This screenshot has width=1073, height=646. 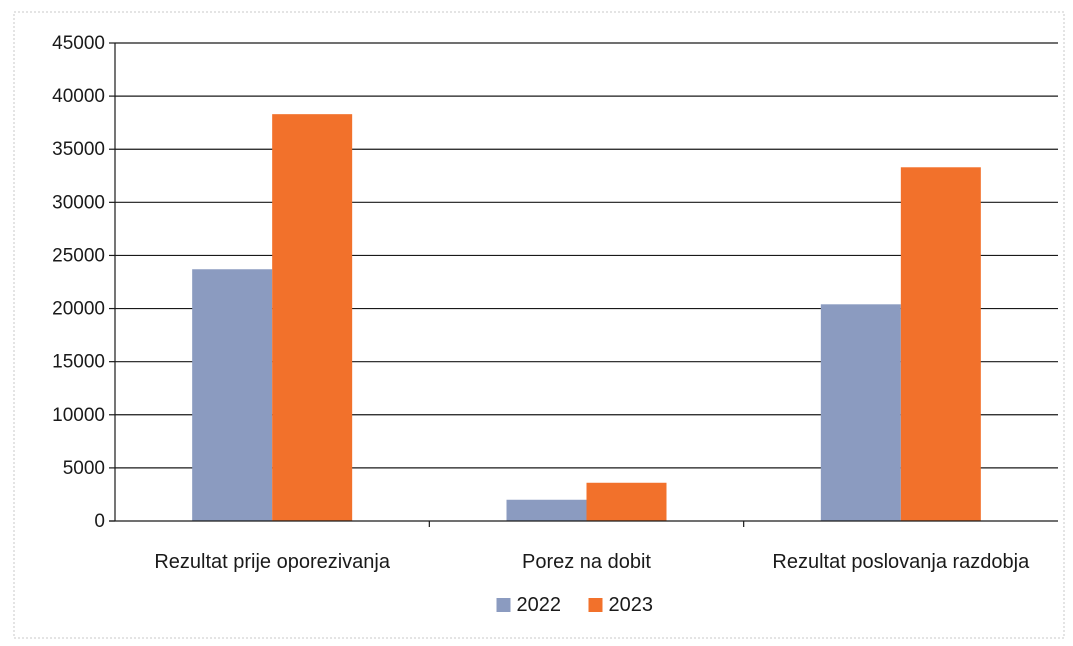 I want to click on y-tick-label-40000: 40000, so click(x=78, y=96).